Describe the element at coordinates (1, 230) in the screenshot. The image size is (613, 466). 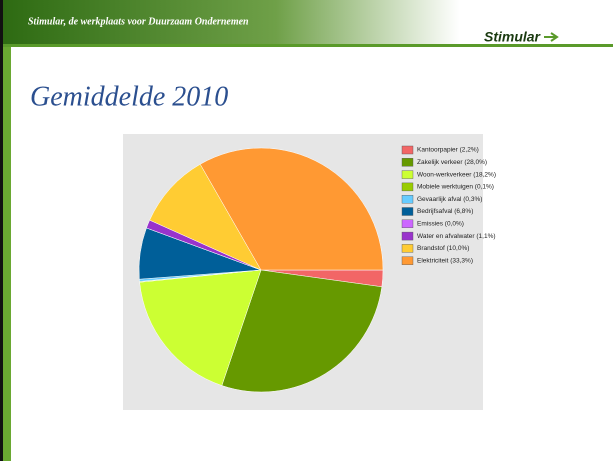
I see `left-border` at that location.